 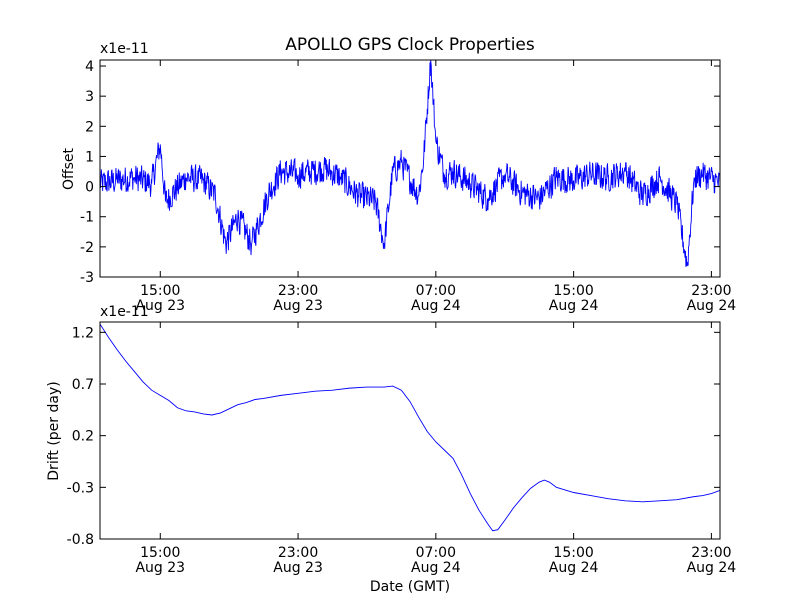 I want to click on offset-x-tick-time-label: 07:00, so click(x=436, y=291).